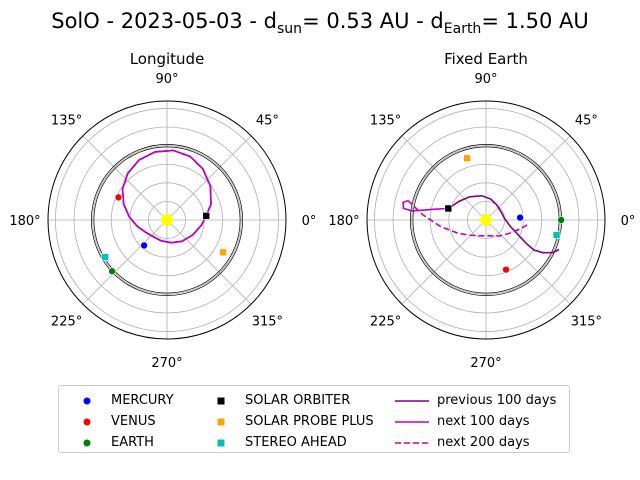 Image resolution: width=640 pixels, height=480 pixels. I want to click on panel-title: Fixed Earth, so click(486, 59).